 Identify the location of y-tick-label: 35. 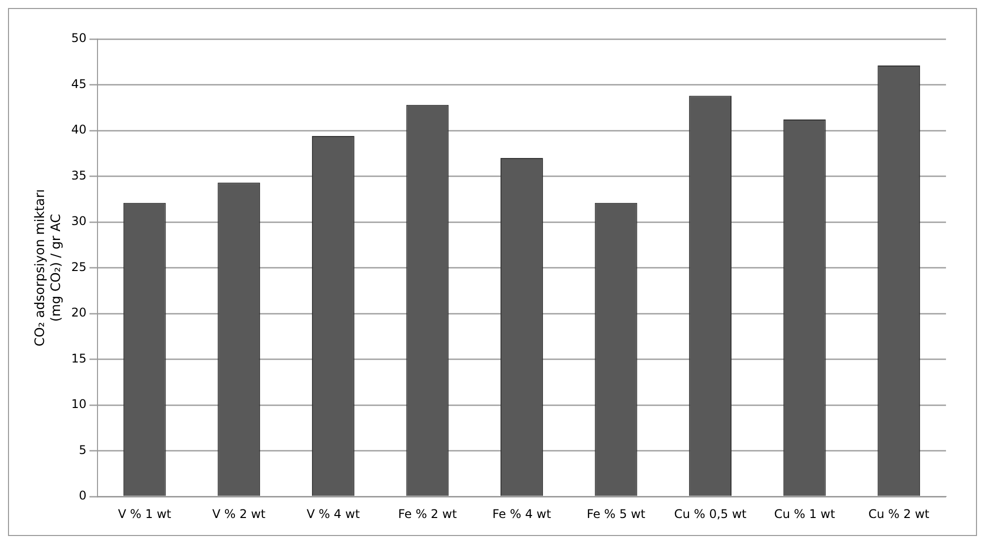
(78, 175).